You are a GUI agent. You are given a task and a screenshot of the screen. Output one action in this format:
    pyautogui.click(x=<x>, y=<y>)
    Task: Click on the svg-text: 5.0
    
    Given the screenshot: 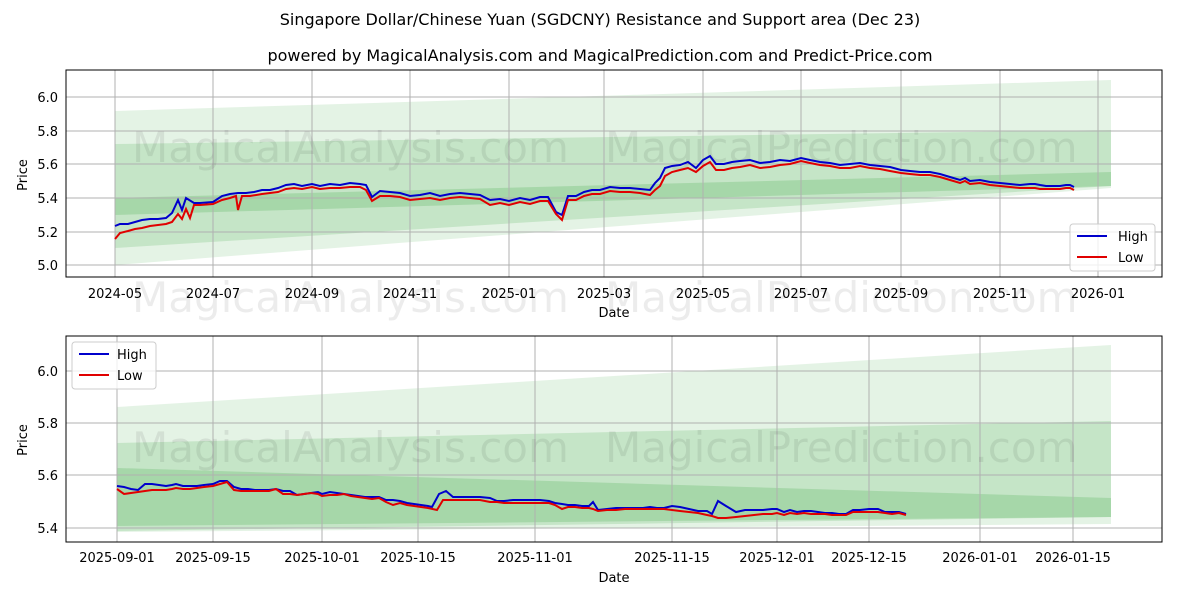 What is the action you would take?
    pyautogui.click(x=47, y=266)
    